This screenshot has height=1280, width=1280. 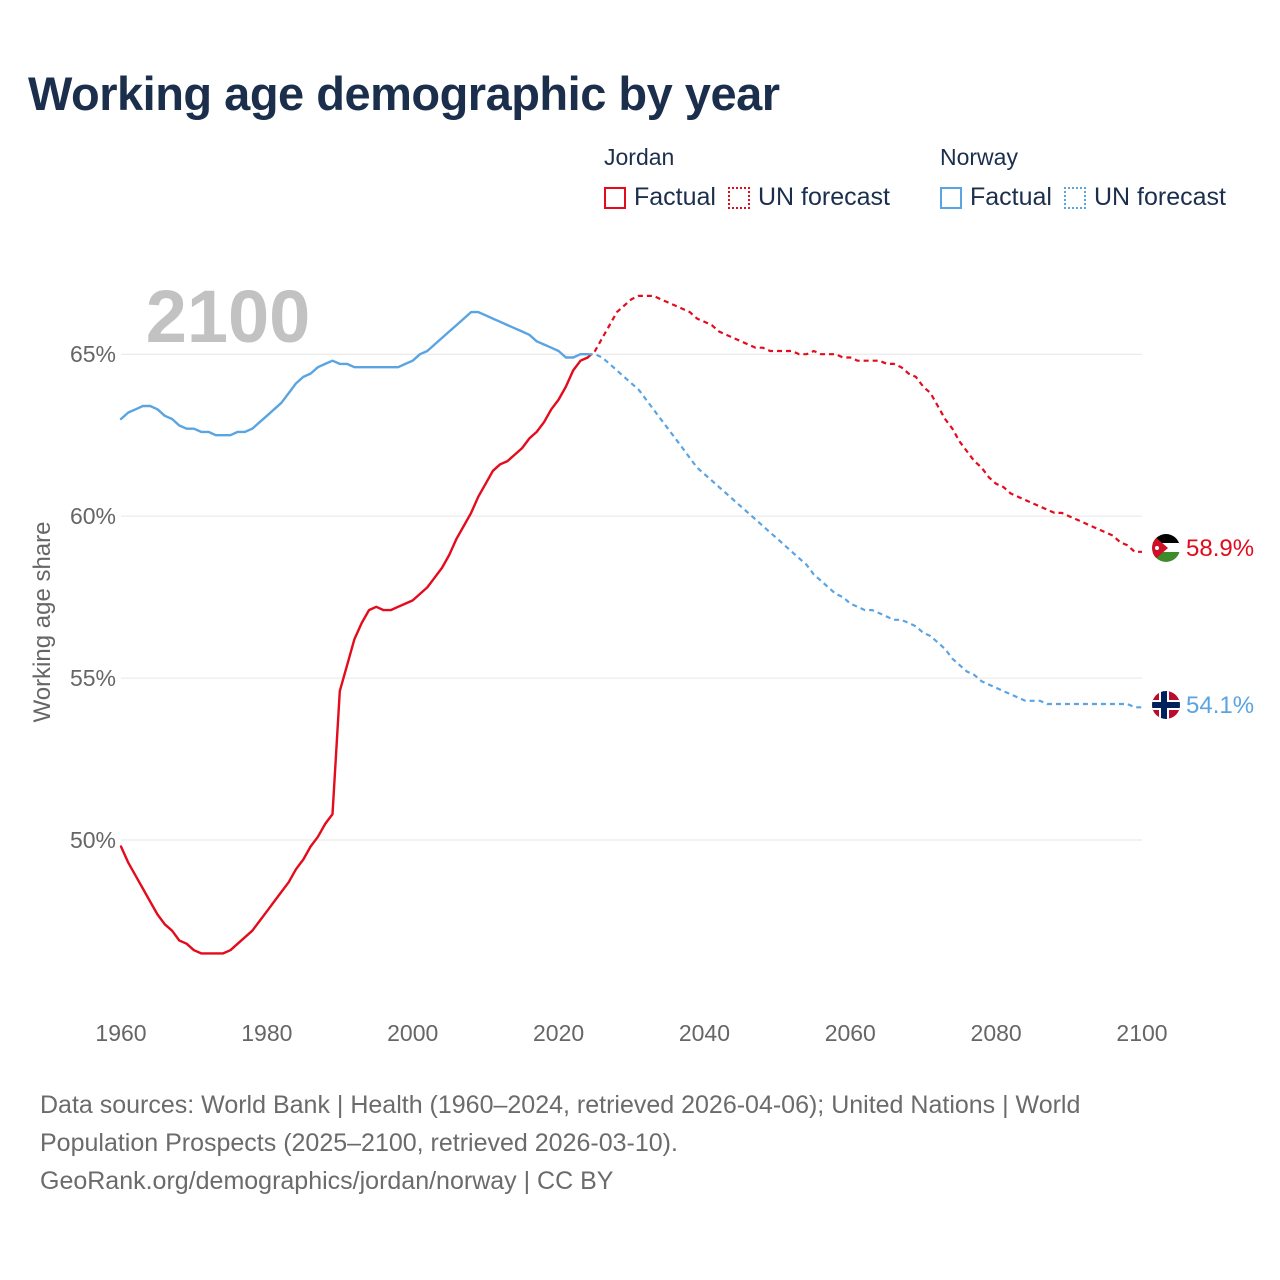 I want to click on legend-jordan: Jordan Factual UN forecast, so click(x=753, y=178).